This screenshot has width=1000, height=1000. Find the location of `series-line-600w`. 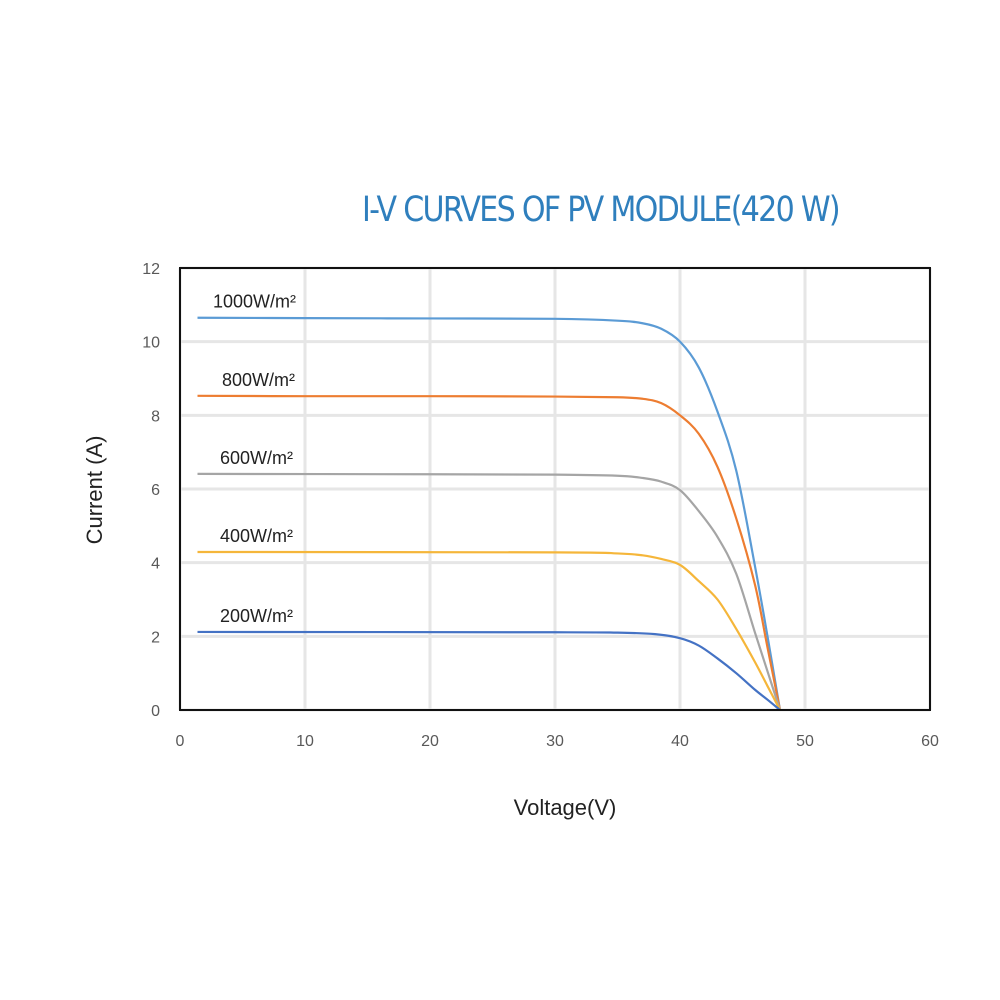

series-line-600w is located at coordinates (489, 591).